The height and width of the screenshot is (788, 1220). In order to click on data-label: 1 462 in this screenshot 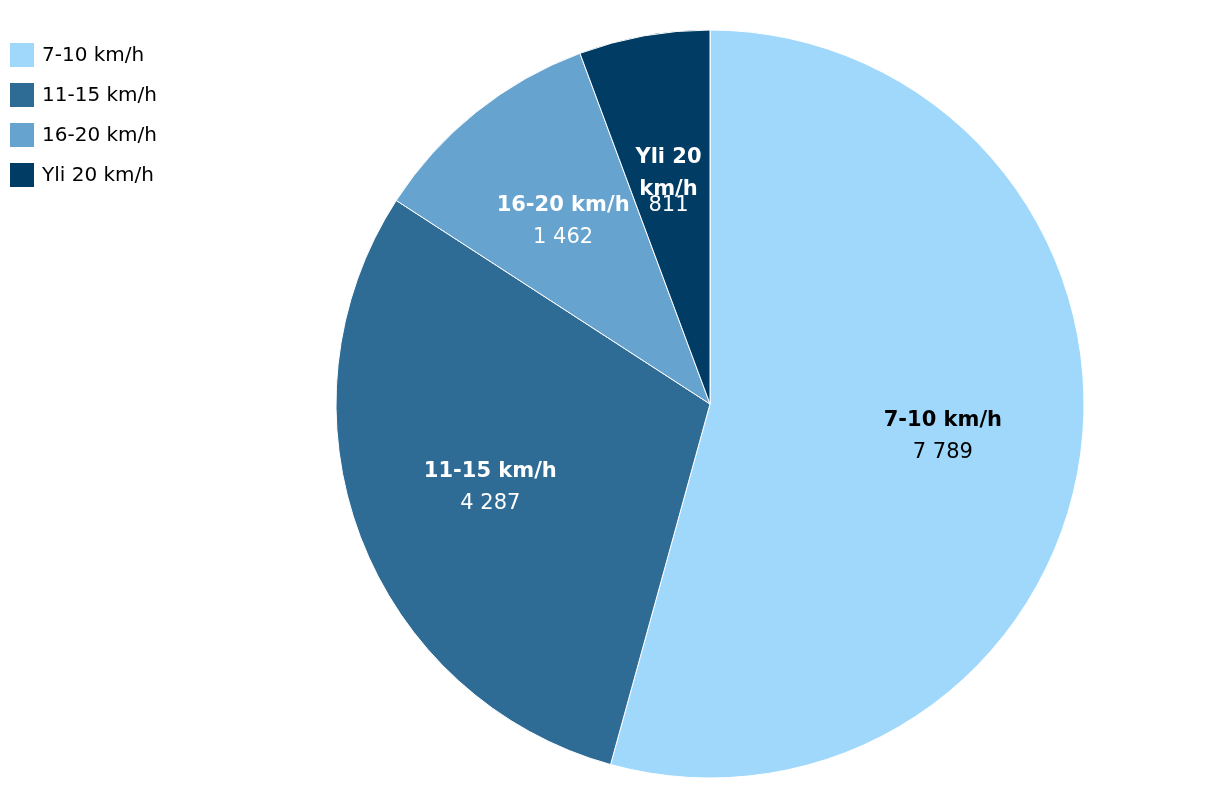, I will do `click(563, 235)`.